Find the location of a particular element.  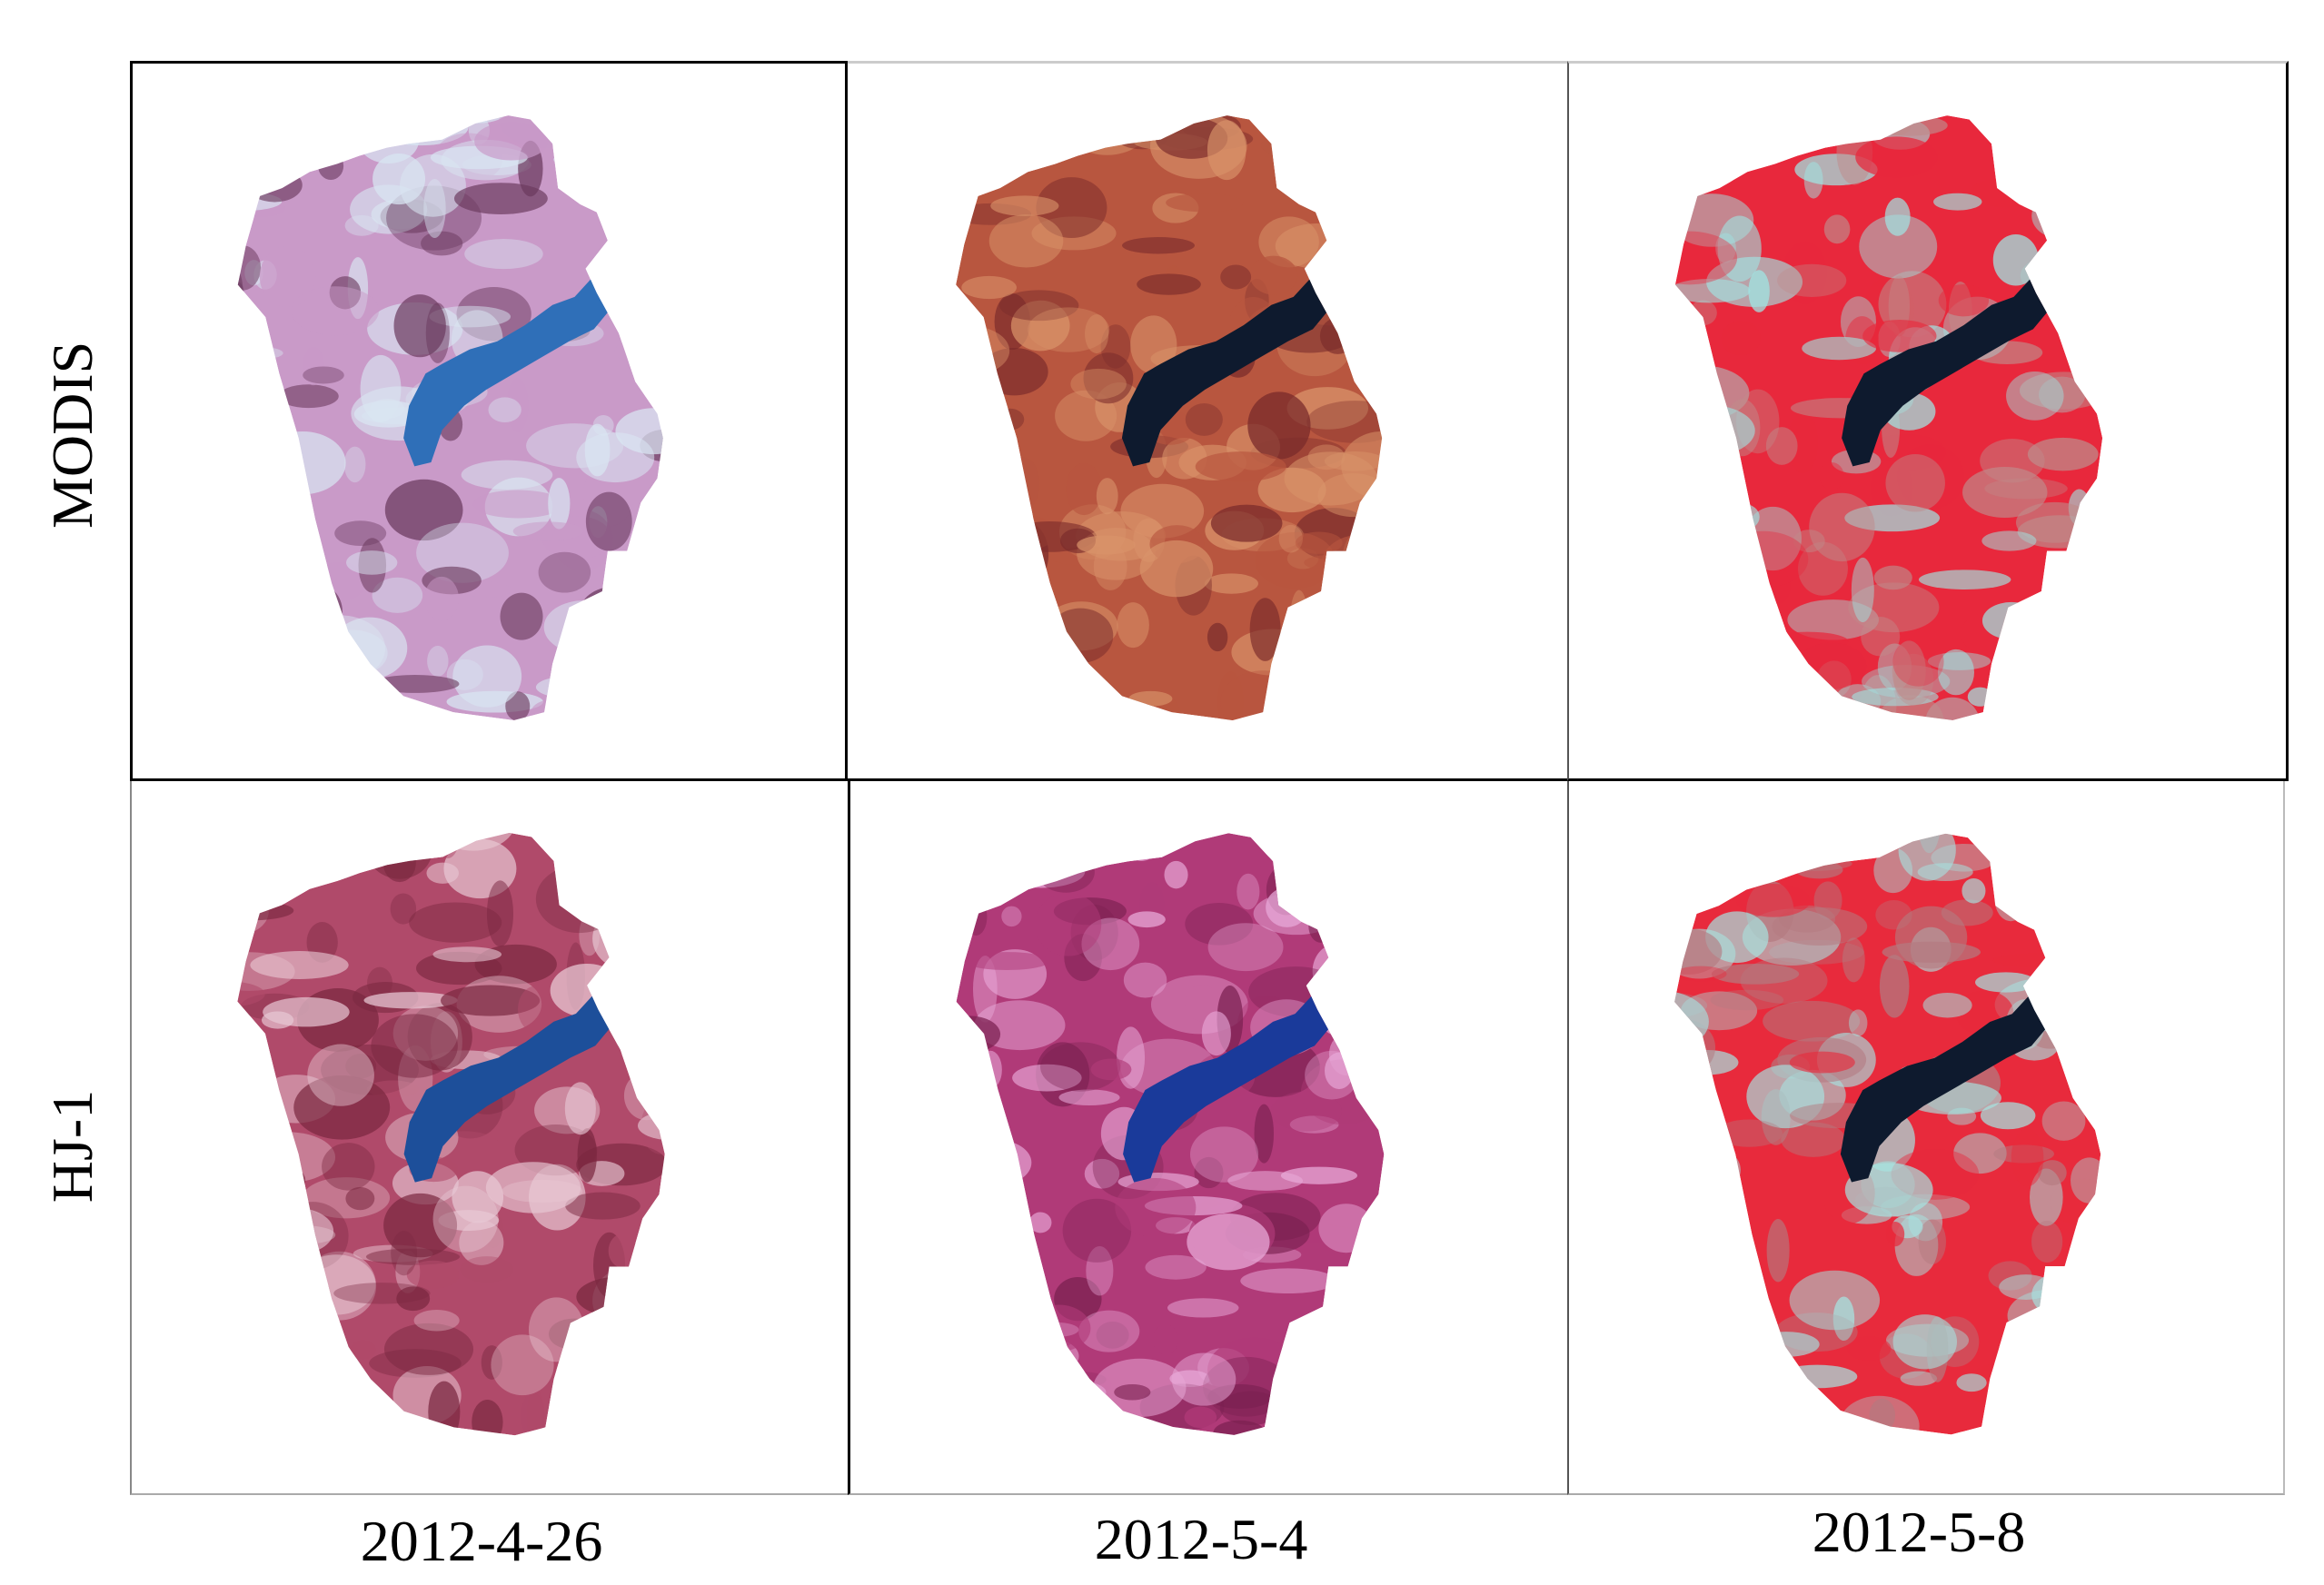

column-label-2012-4-26: 2012-4-26 is located at coordinates (482, 1541).